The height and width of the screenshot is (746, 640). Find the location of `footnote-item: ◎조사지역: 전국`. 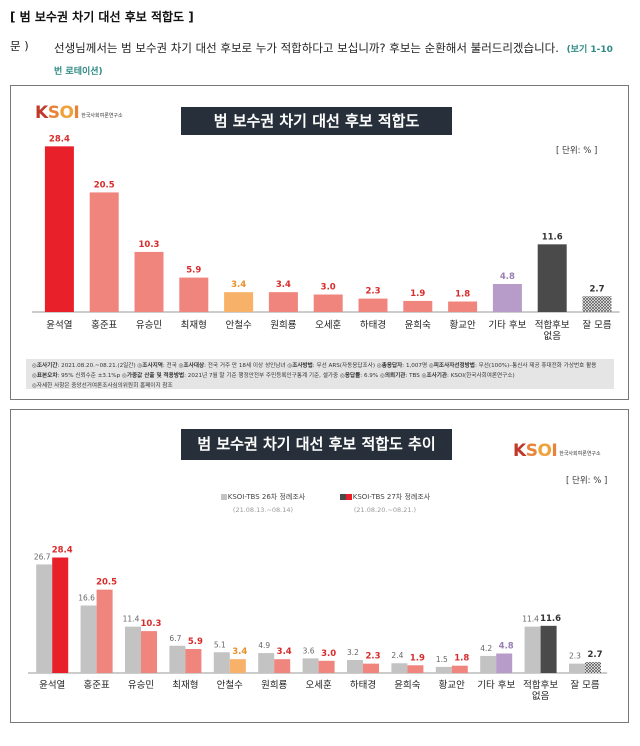

footnote-item: ◎조사지역: 전국 is located at coordinates (156, 366).